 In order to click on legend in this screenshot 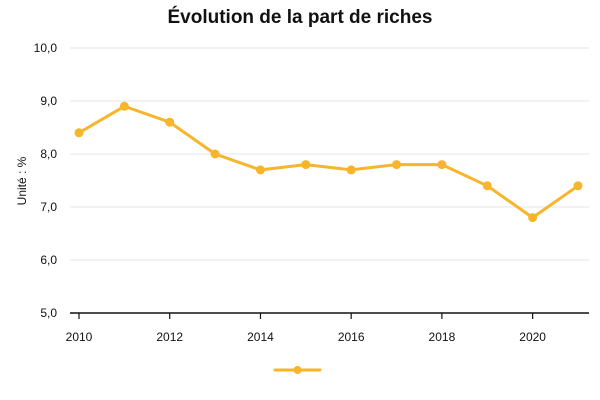, I will do `click(297, 370)`.